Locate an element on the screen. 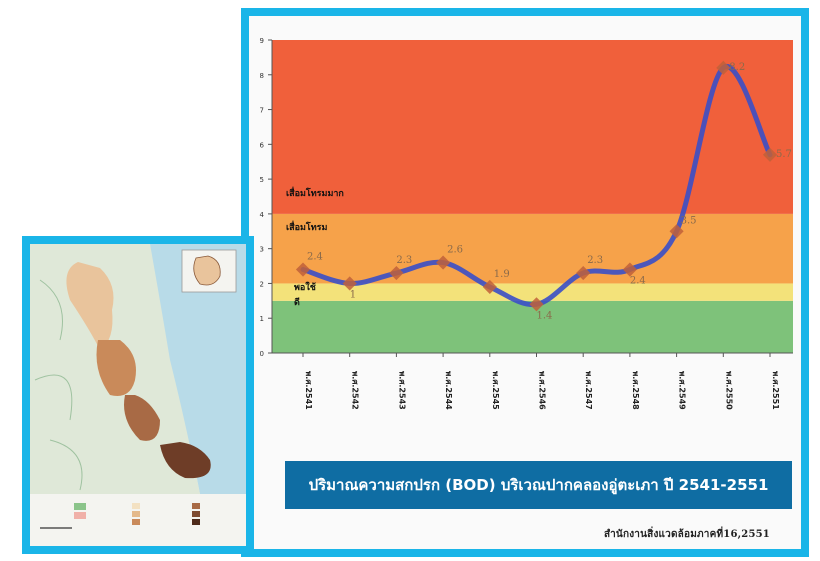 Image resolution: width=820 pixels, height=561 pixels. data-label: 8.2 is located at coordinates (737, 67).